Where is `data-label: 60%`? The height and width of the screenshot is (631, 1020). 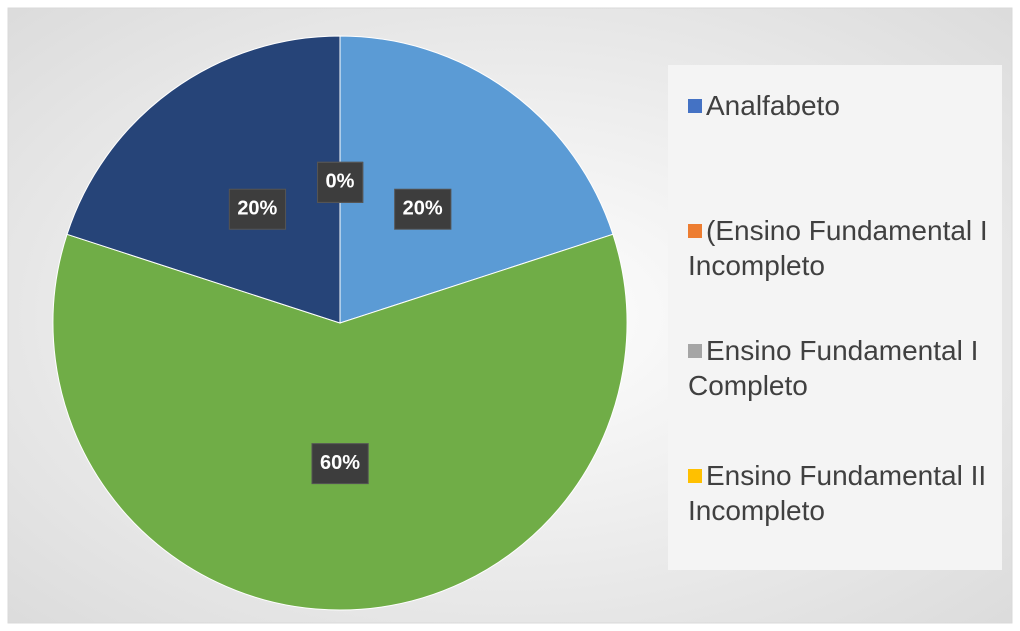 data-label: 60% is located at coordinates (340, 463).